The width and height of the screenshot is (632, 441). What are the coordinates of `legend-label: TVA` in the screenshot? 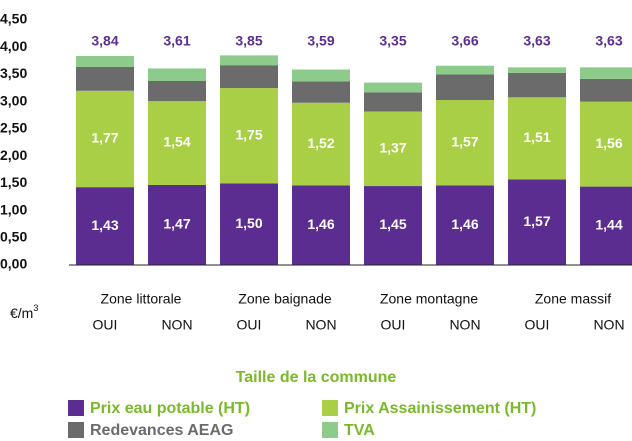 It's located at (359, 430).